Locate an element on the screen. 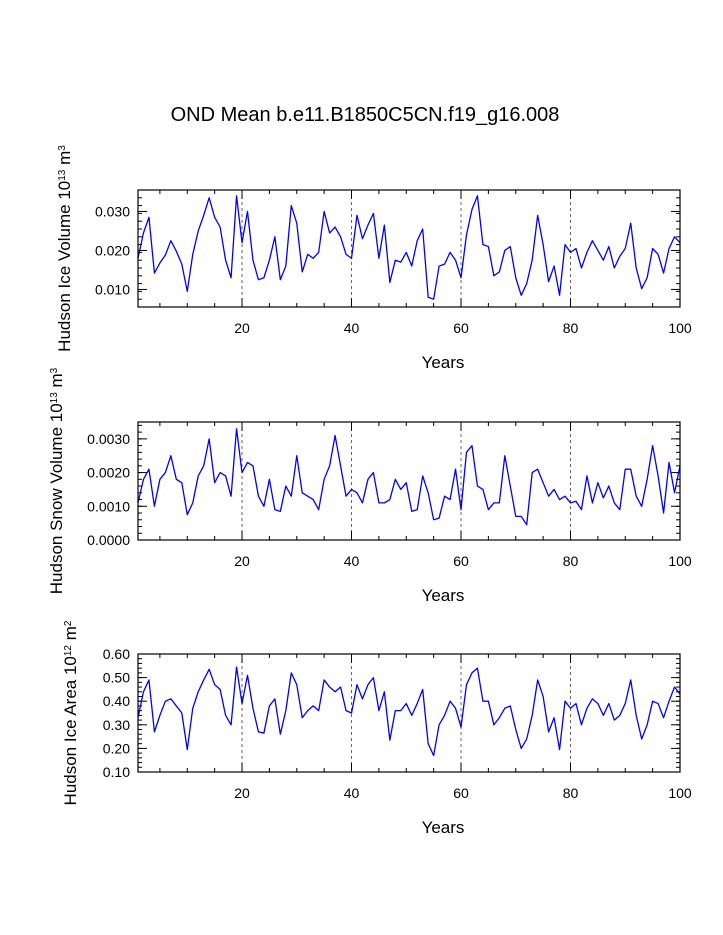 This screenshot has width=723, height=935. y-axis-title: Hudson Ice Area 1012 m2 is located at coordinates (70, 712).